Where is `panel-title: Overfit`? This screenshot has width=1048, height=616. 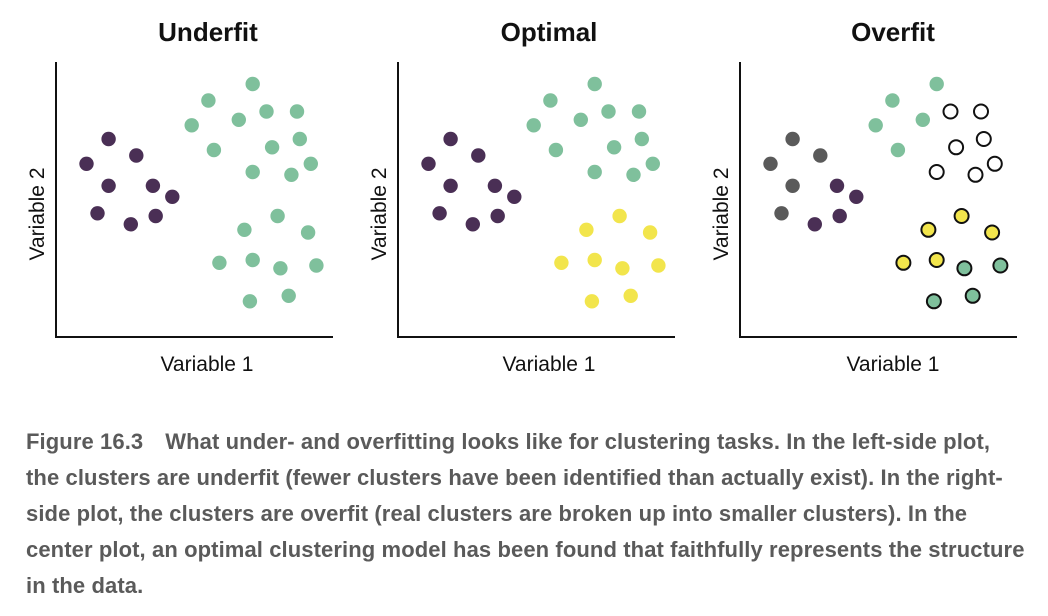
panel-title: Overfit is located at coordinates (893, 32).